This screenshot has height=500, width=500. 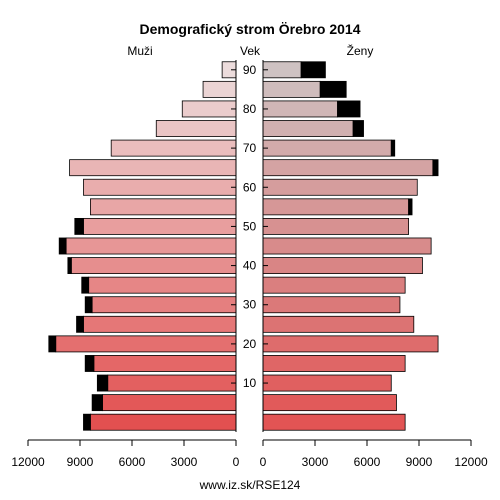 I want to click on female-bar-90+, so click(x=282, y=70).